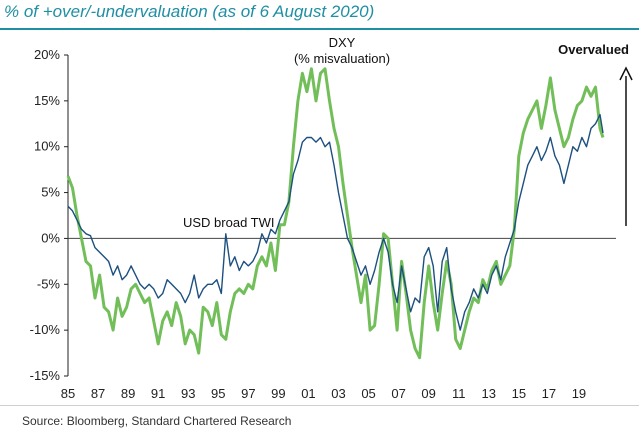  Describe the element at coordinates (50, 192) in the screenshot. I see `y-tick-label: 5%` at that location.